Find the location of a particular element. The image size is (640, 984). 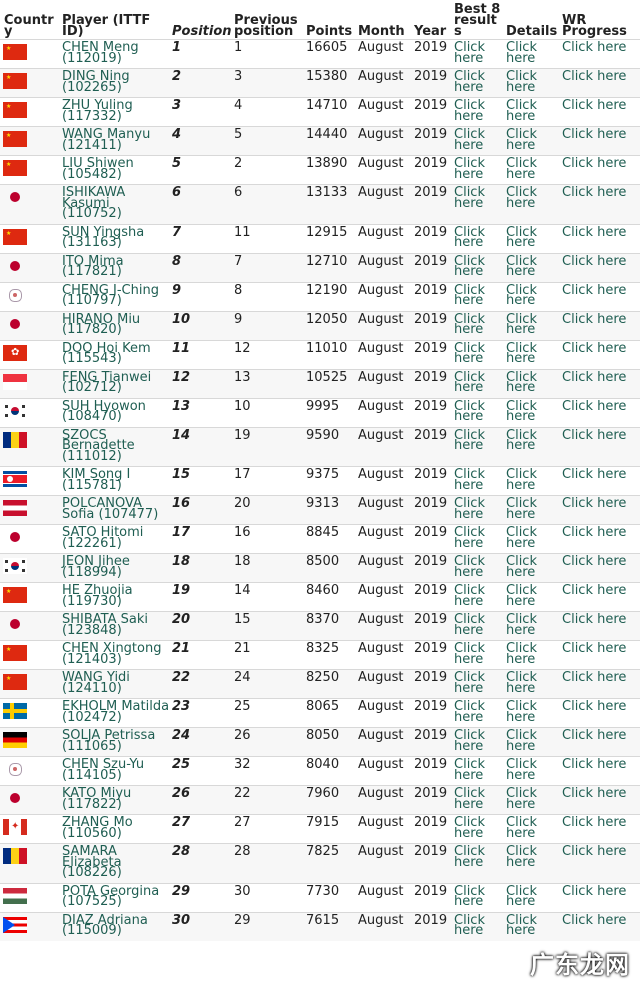

player-link: CHENG I-Ching (110797) is located at coordinates (110, 295).